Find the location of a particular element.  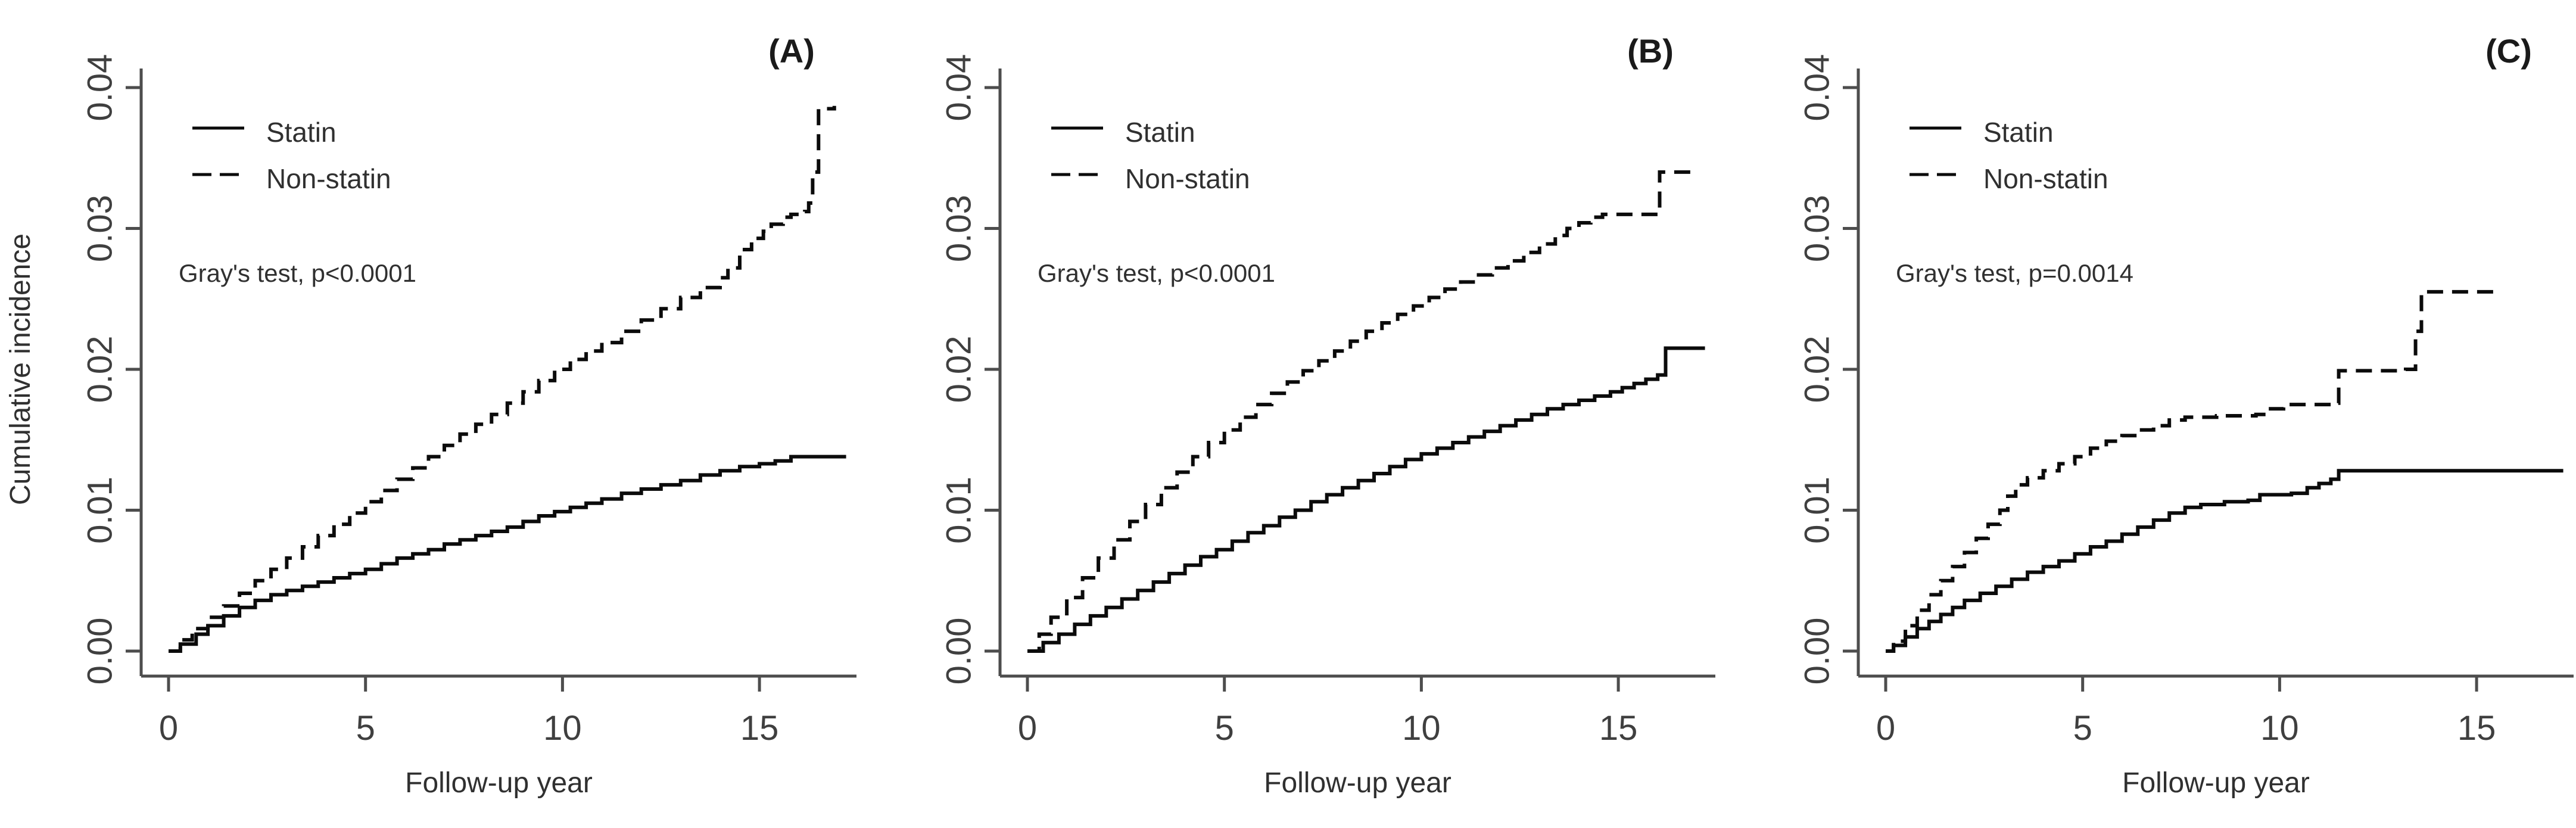

non-statin-curve is located at coordinates (2192, 471).